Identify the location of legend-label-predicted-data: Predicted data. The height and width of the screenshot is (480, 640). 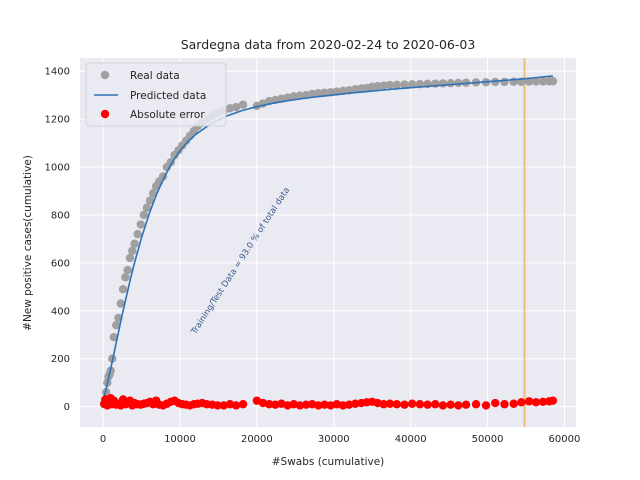
(168, 96).